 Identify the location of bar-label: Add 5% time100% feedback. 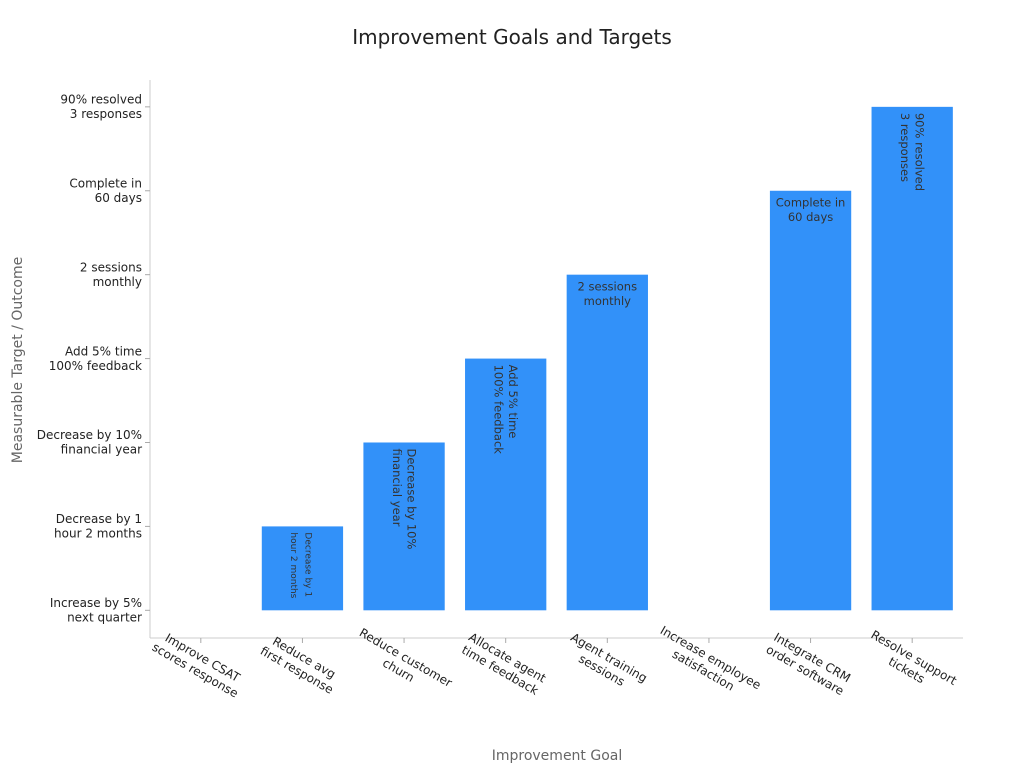
(505, 410).